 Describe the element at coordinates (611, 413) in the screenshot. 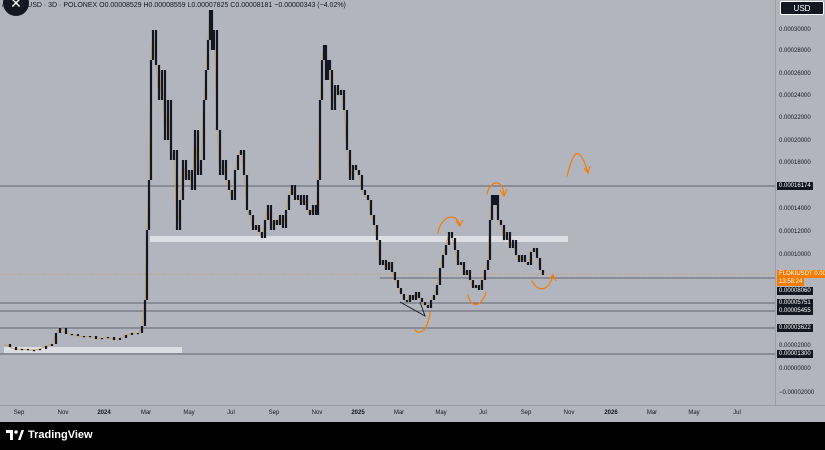

I see `time-tick-label: 2026` at that location.